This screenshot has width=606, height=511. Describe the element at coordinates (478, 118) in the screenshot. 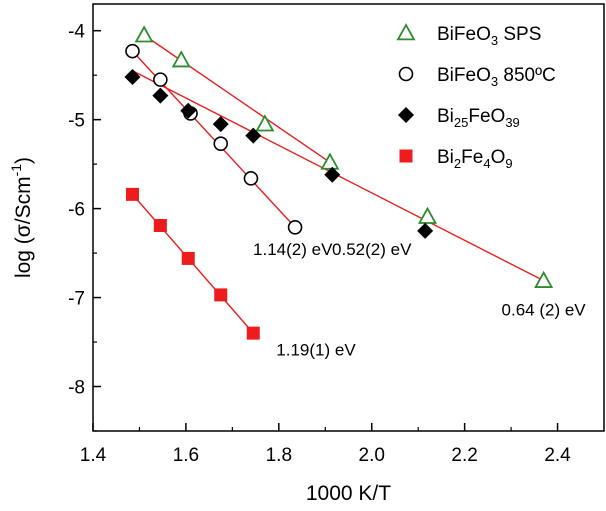

I see `legend-label: Bi25FeO39` at that location.